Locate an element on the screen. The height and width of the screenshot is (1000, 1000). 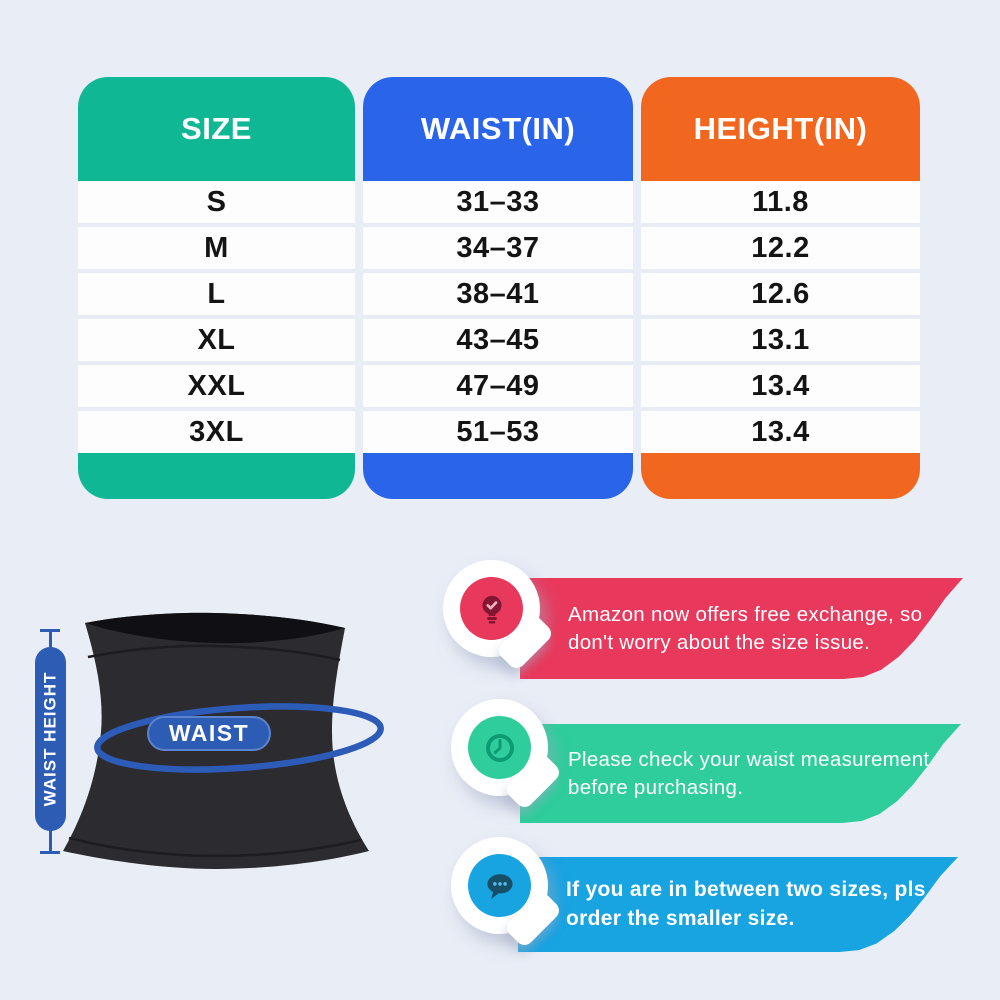
callout-badge-between-sizes is located at coordinates (507, 893).